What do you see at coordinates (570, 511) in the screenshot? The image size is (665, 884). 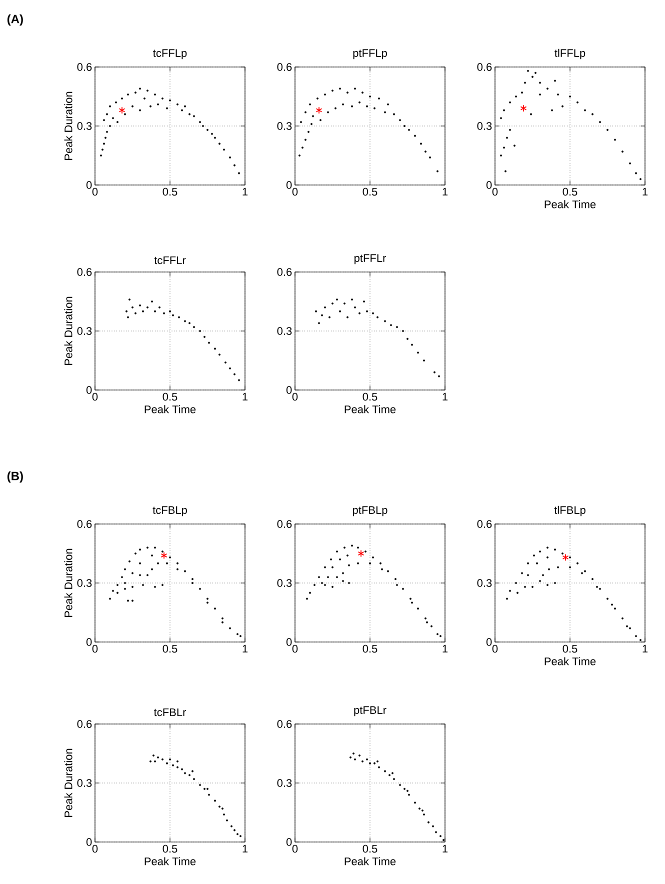 I see `chart-title: tlFBLp` at bounding box center [570, 511].